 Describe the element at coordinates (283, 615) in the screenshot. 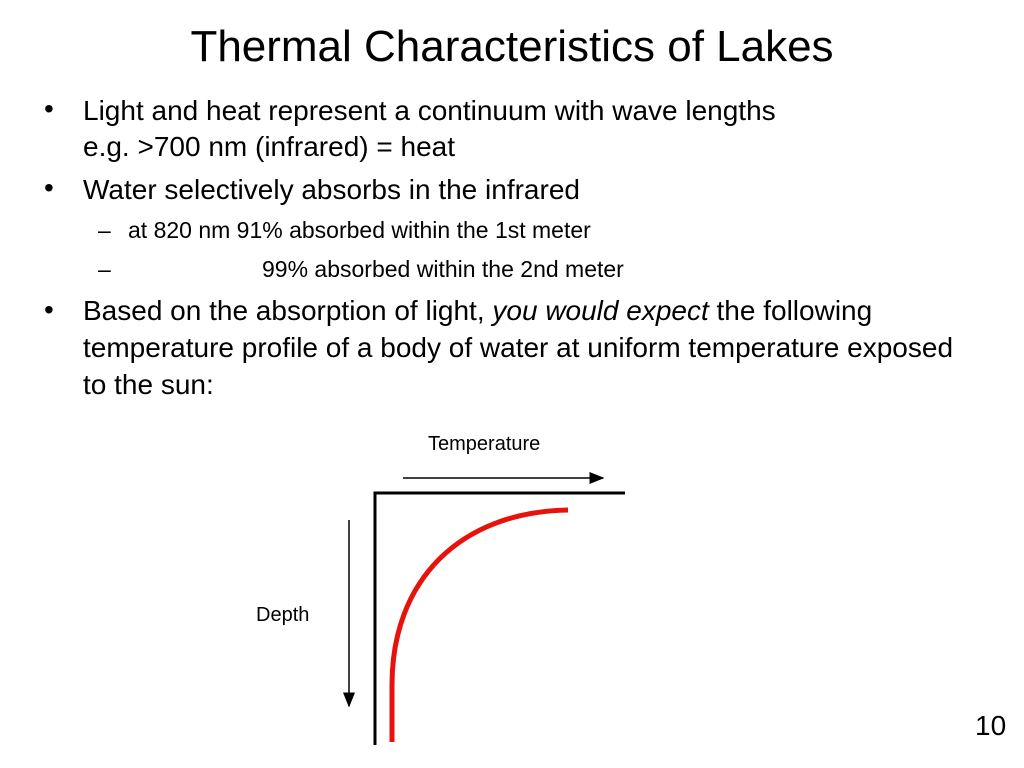

I see `y-label: Depth` at that location.